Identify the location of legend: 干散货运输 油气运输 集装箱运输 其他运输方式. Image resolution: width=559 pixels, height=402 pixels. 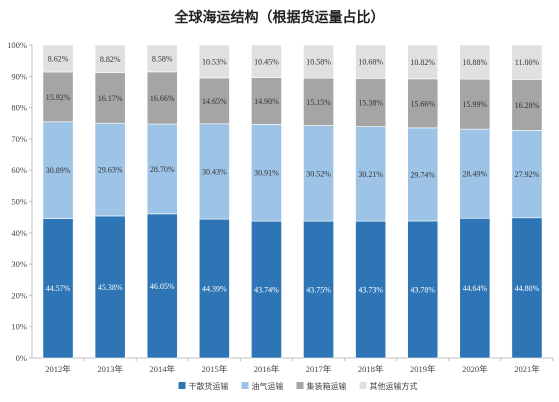
(298, 386).